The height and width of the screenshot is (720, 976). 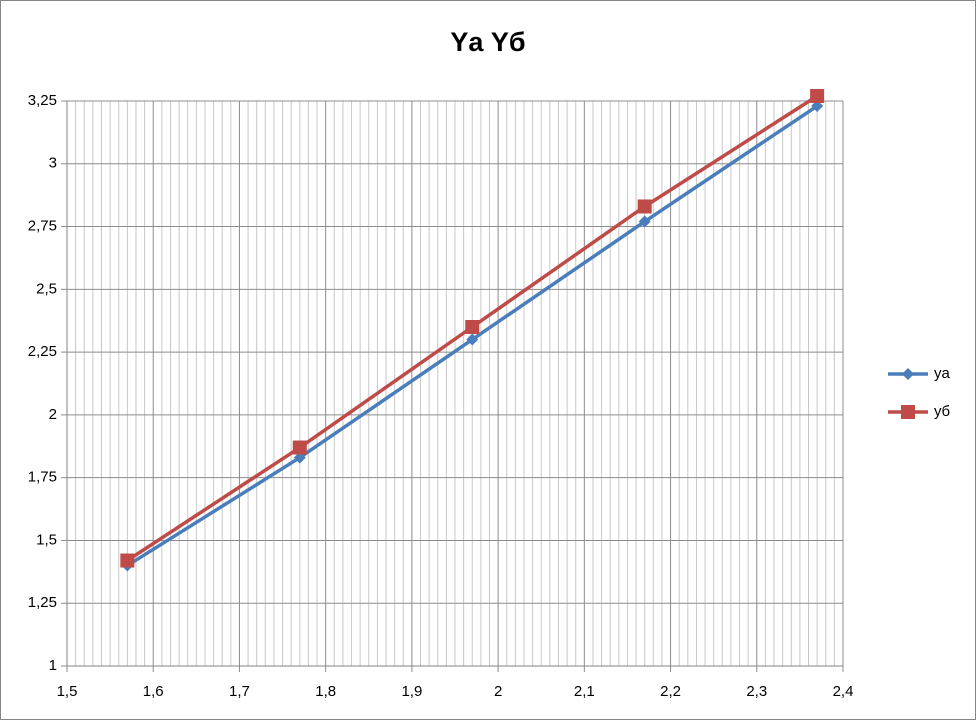 I want to click on x-tick-label: 1,8, so click(x=325, y=691).